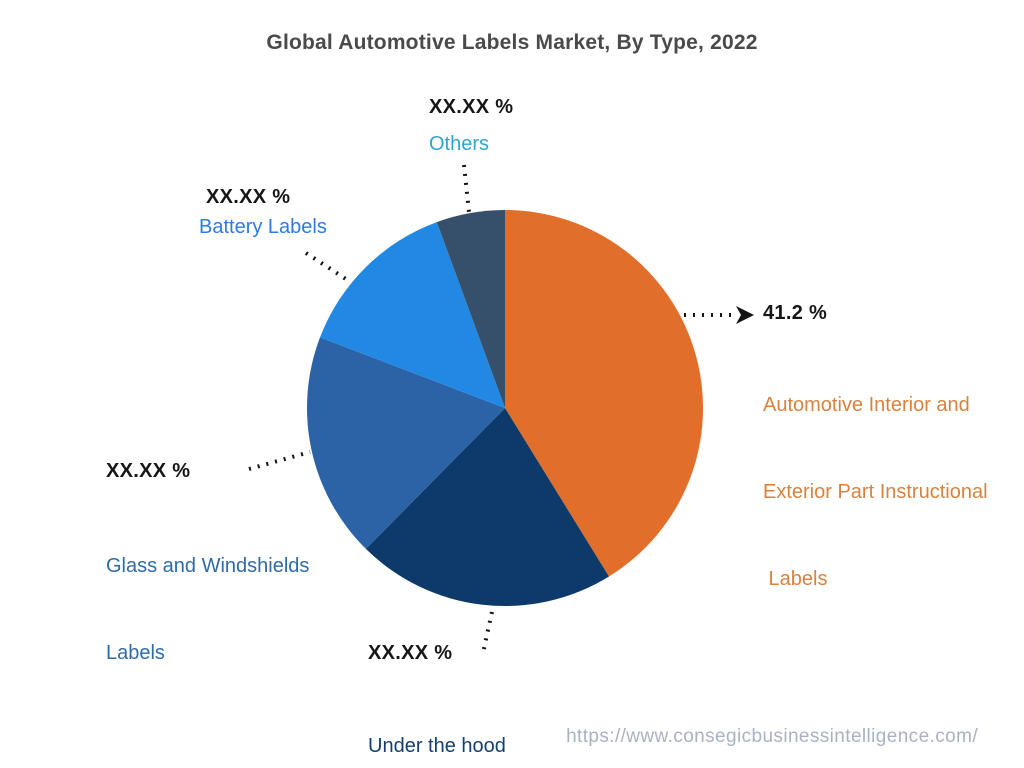 This screenshot has height=768, width=1024. What do you see at coordinates (135, 653) in the screenshot?
I see `callout-glass-label-line2: Labels` at bounding box center [135, 653].